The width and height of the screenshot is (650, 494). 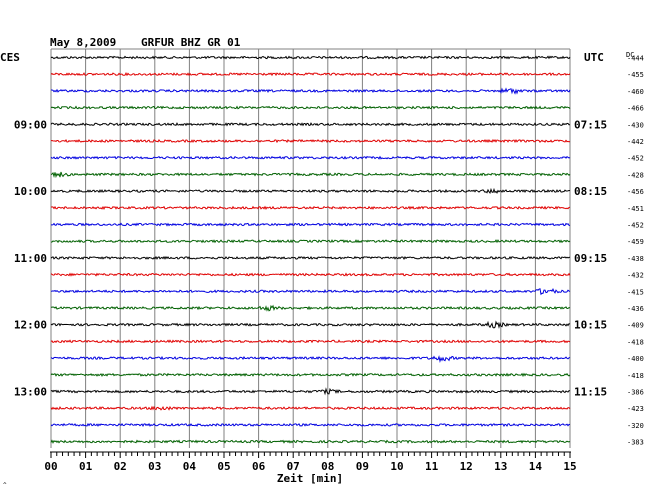 I want to click on dc-offset-label: -442, so click(x=635, y=142).